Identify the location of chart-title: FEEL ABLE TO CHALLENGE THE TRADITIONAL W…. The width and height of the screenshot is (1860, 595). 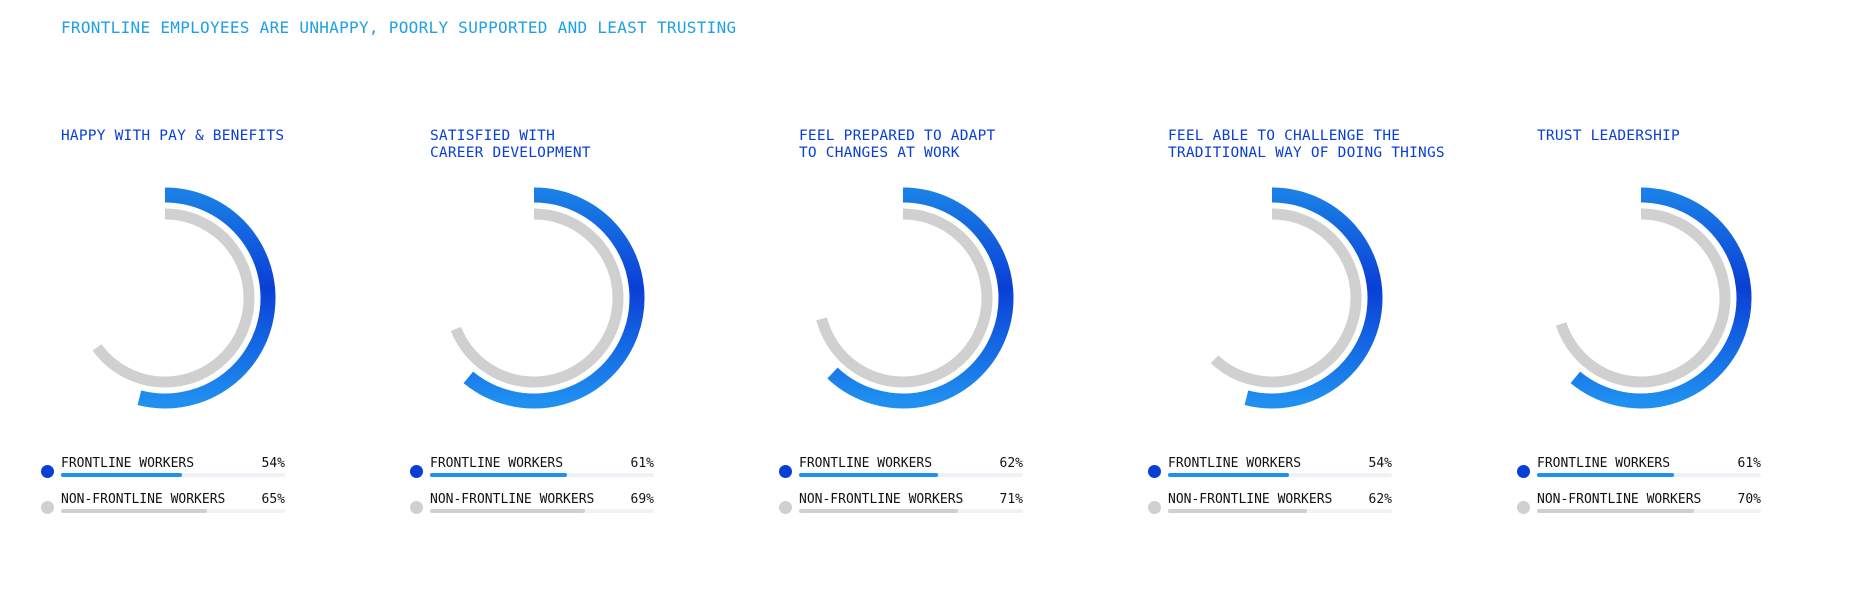
(1306, 144).